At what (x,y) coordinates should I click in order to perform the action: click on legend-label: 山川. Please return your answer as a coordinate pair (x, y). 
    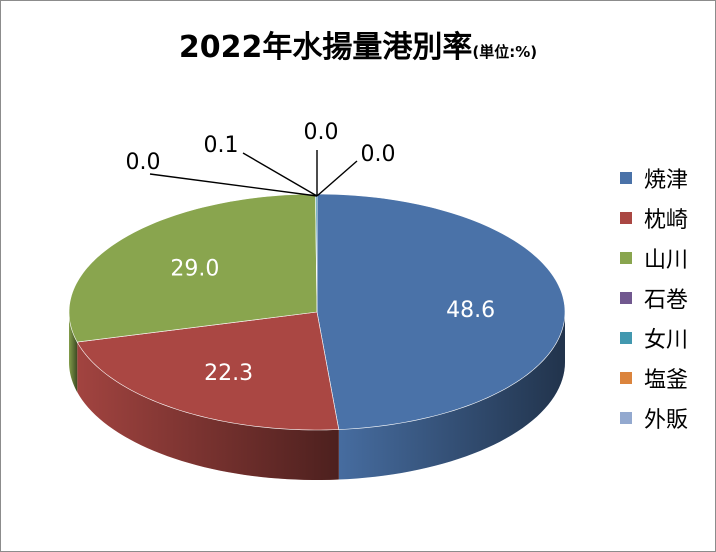
    Looking at the image, I should click on (666, 260).